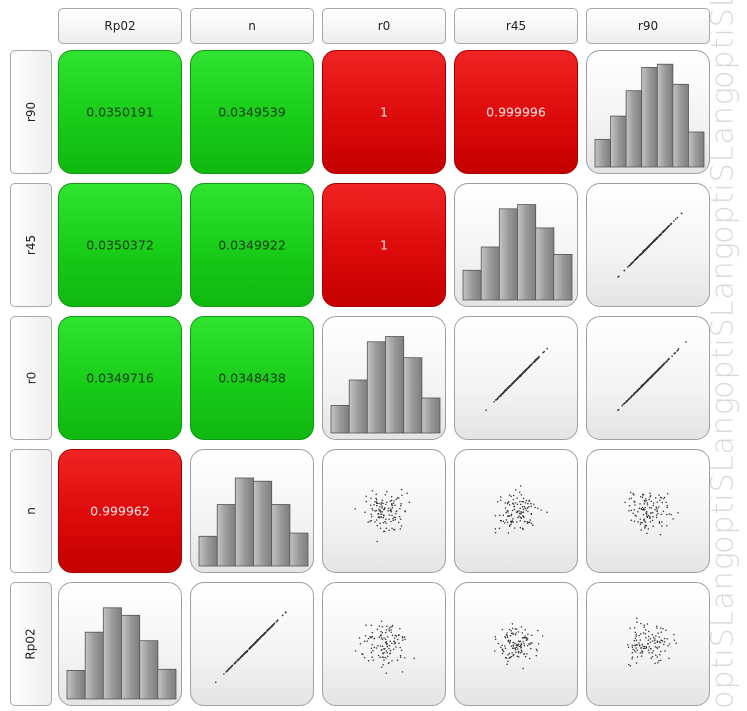 The width and height of the screenshot is (747, 711). What do you see at coordinates (648, 26) in the screenshot?
I see `column-header-r90: r90` at bounding box center [648, 26].